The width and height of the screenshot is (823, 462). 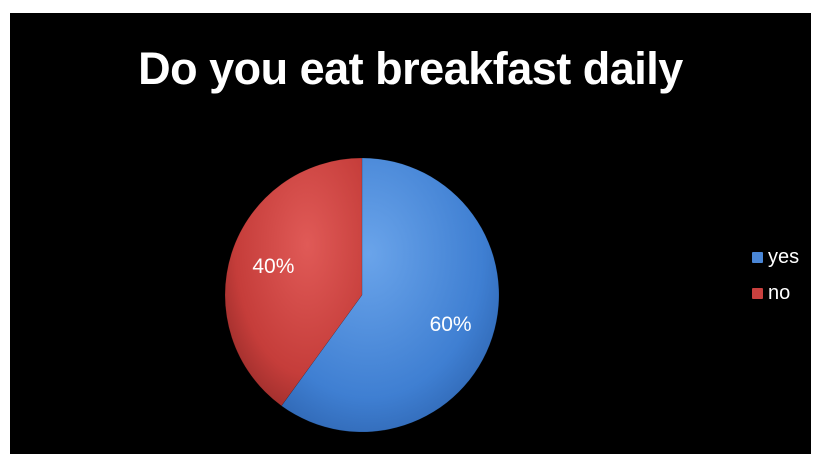 I want to click on pie-slice-no, so click(x=293, y=282).